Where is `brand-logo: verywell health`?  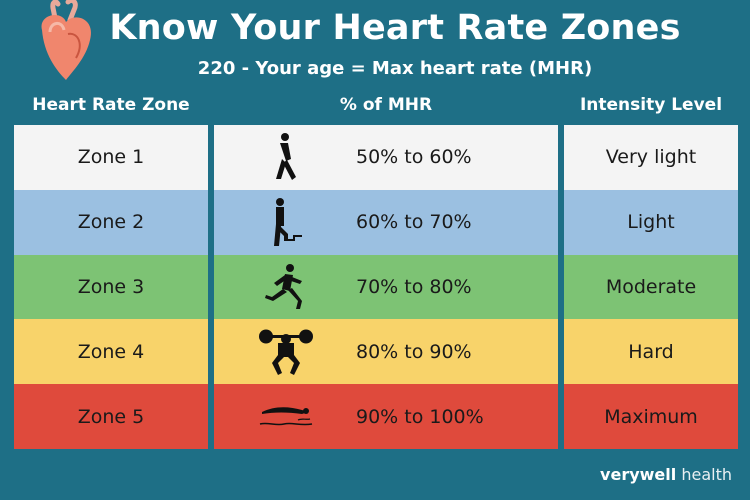 brand-logo: verywell health is located at coordinates (666, 474).